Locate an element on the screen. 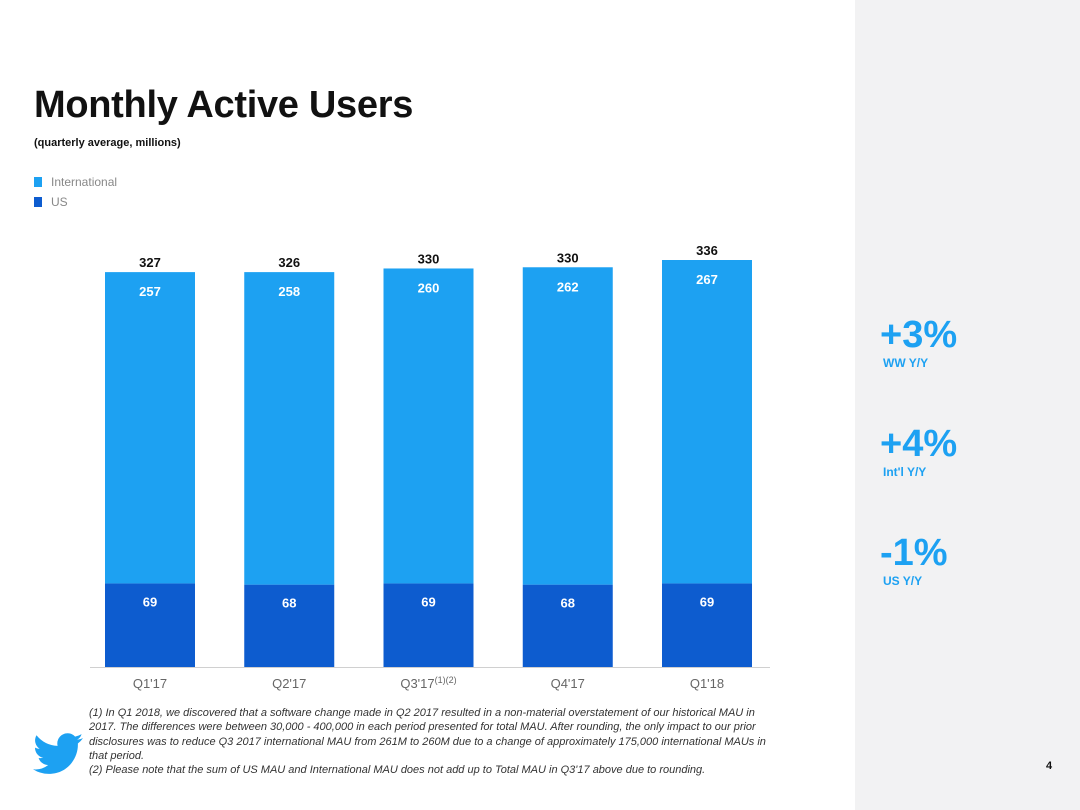 The height and width of the screenshot is (810, 1080). stat-intl: +4% Int'l Y/Y is located at coordinates (918, 452).